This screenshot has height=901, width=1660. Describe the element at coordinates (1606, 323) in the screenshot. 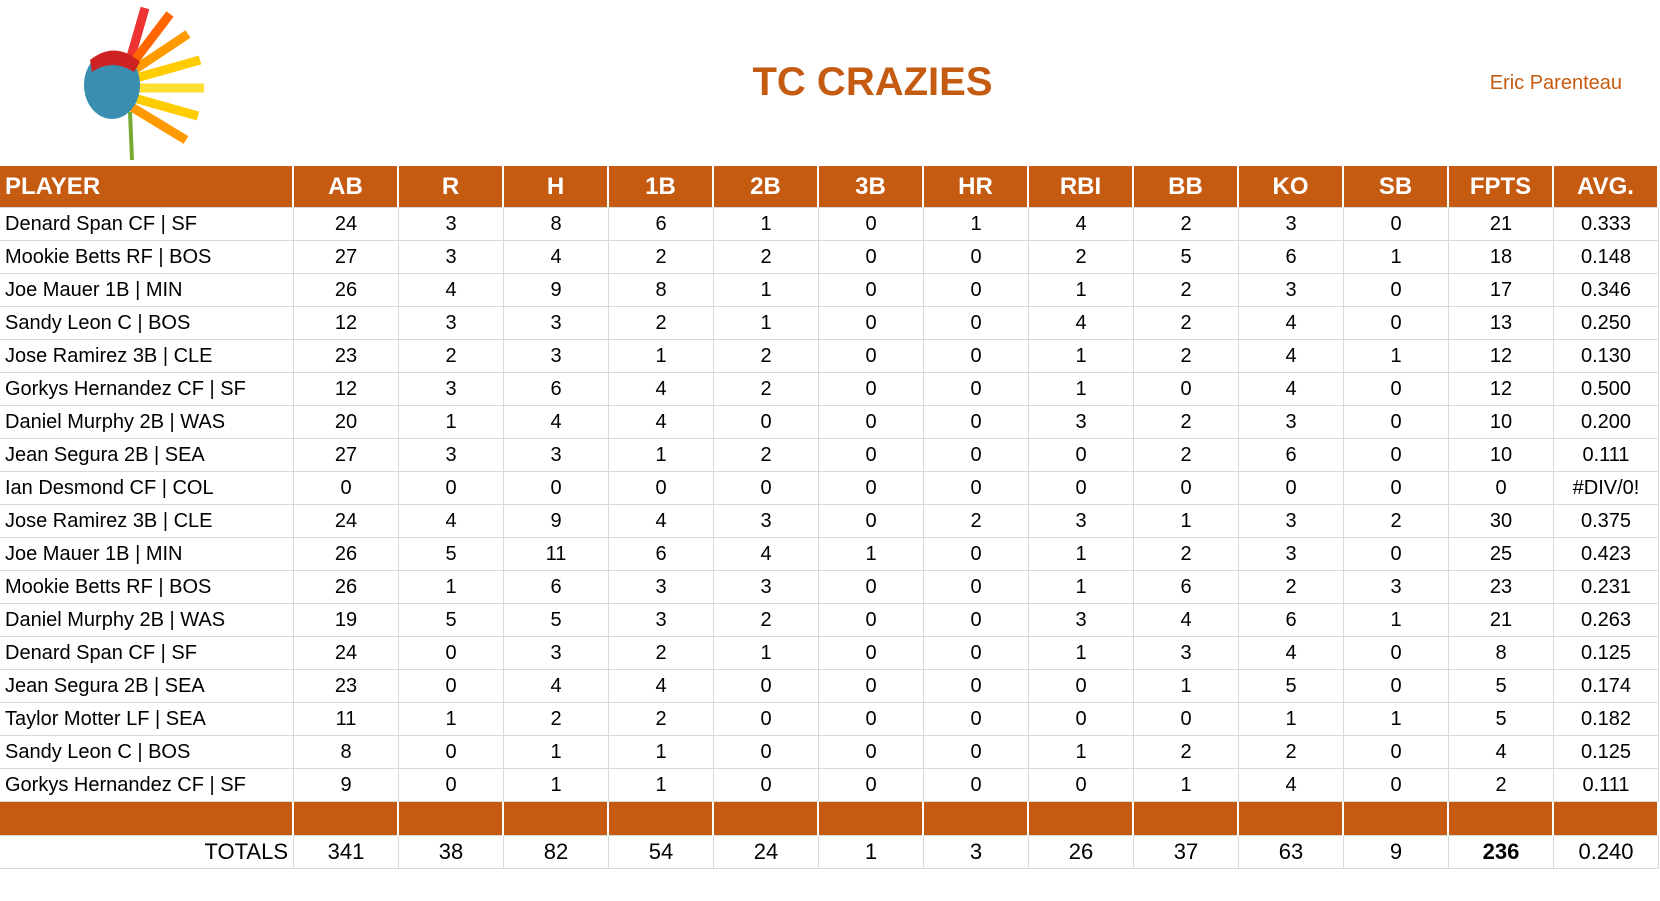

I see `stat-cell: 0.250` at that location.